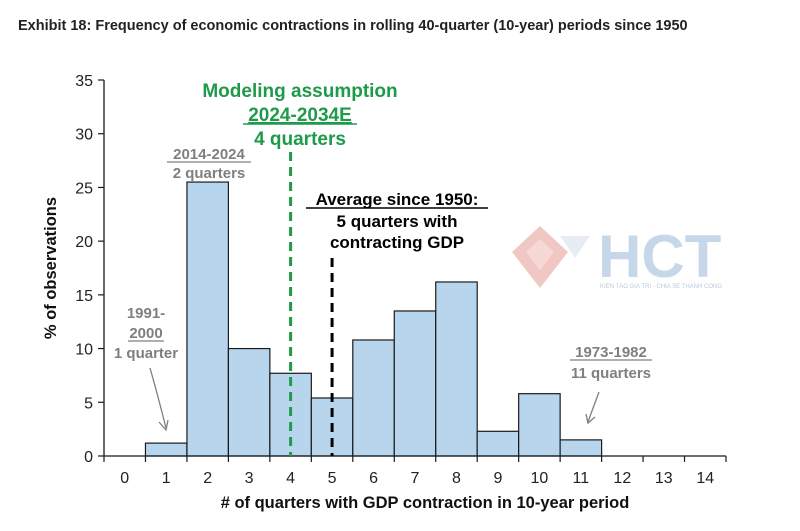 The height and width of the screenshot is (531, 800). What do you see at coordinates (209, 173) in the screenshot?
I see `period-2014-quarters: 2 quarters` at bounding box center [209, 173].